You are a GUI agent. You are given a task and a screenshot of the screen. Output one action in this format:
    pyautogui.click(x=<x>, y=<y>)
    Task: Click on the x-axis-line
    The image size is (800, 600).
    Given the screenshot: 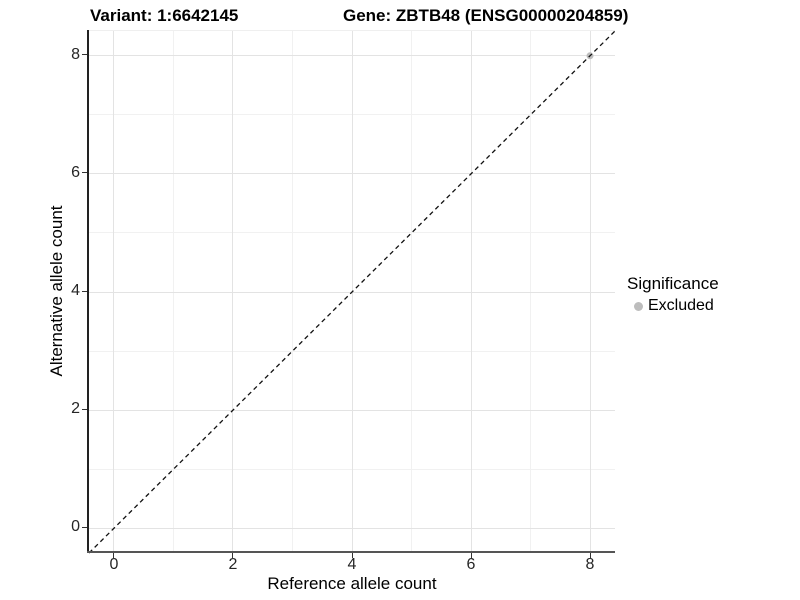 What is the action you would take?
    pyautogui.click(x=351, y=552)
    